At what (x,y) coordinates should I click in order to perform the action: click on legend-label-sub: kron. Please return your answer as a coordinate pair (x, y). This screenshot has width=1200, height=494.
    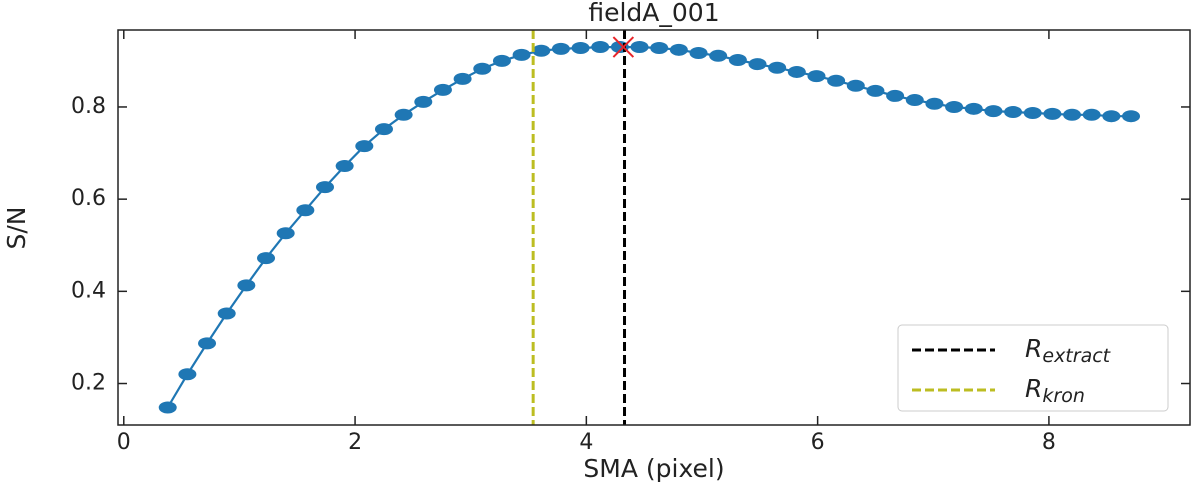
    Looking at the image, I should click on (1063, 396).